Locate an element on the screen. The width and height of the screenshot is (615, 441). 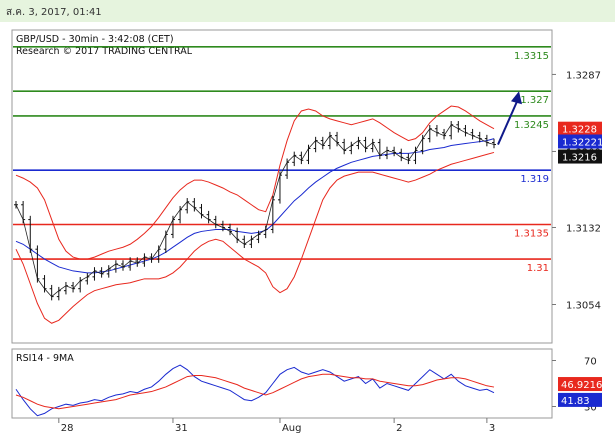
x-tick-label: 3 is located at coordinates (492, 428).